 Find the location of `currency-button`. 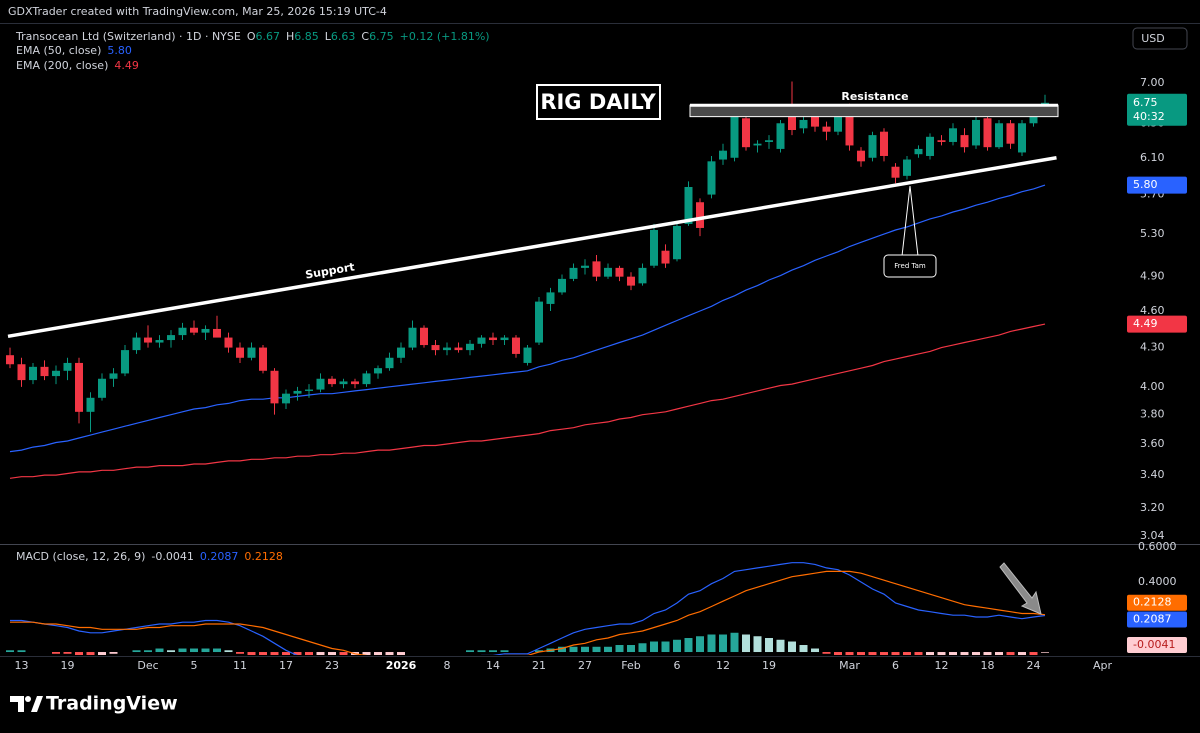

currency-button is located at coordinates (1160, 38).